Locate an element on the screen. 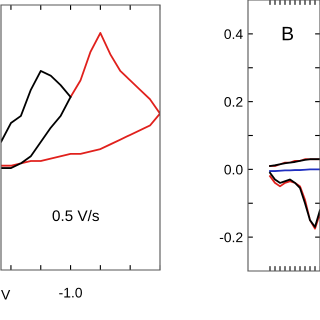  y-tick-label: 0.0 is located at coordinates (233, 169).